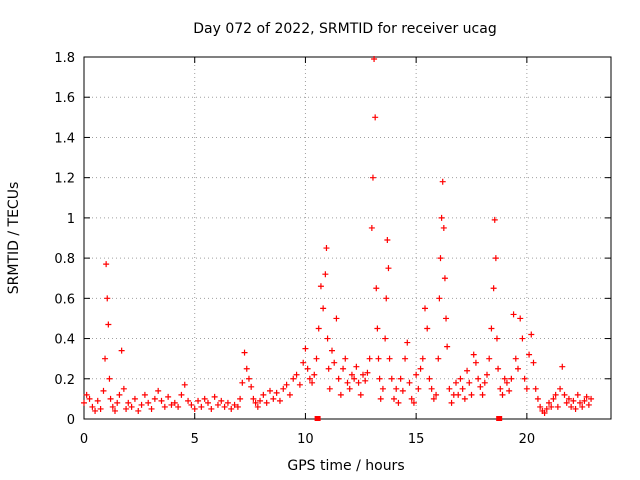  I want to click on y-tick-label: 1.2, so click(64, 179).